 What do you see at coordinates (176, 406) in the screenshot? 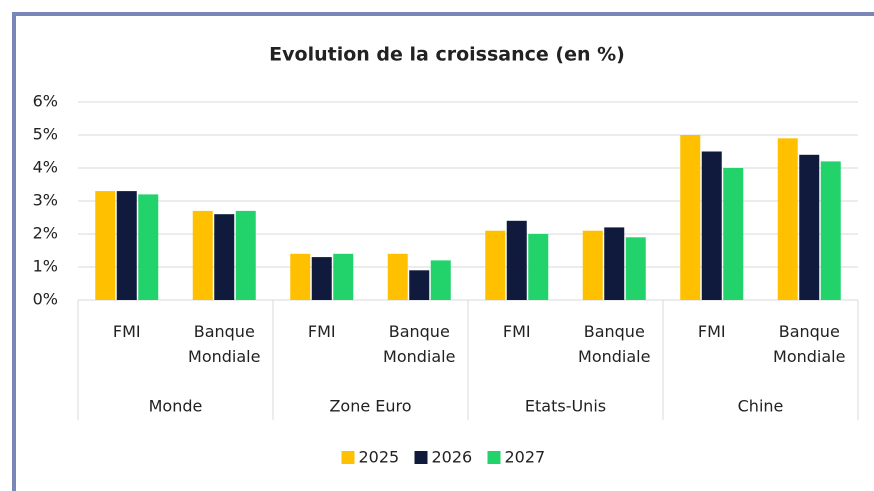
I see `group-label: Monde` at bounding box center [176, 406].